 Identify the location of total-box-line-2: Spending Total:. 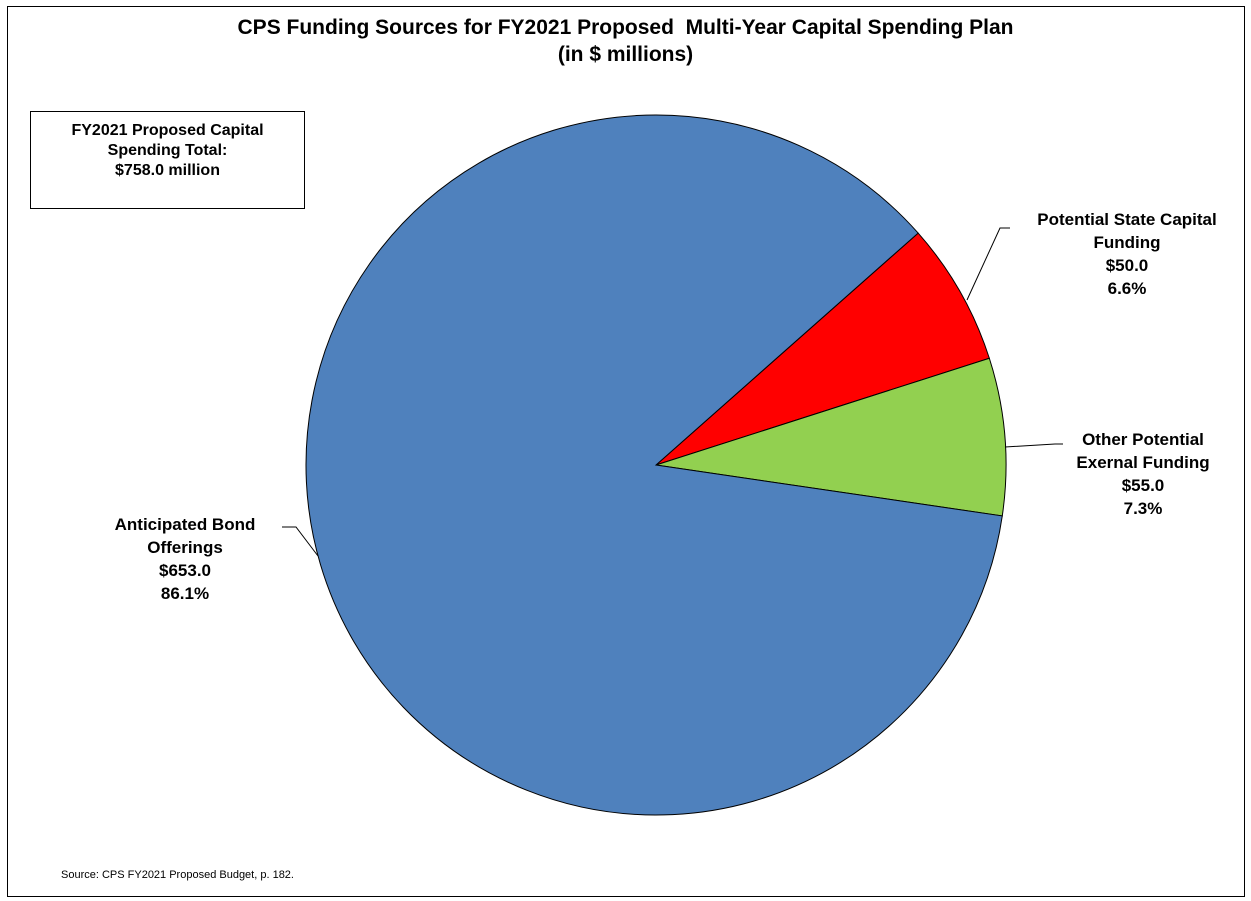
(167, 150).